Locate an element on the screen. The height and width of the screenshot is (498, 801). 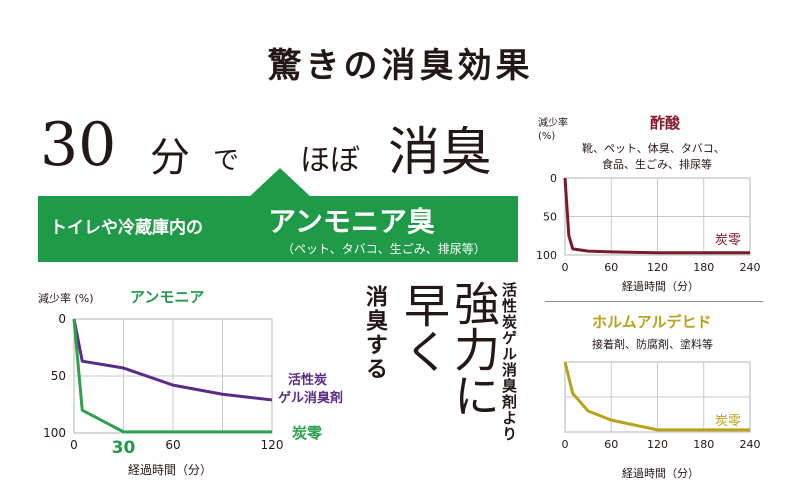
chart-title: アンモニア is located at coordinates (167, 297).